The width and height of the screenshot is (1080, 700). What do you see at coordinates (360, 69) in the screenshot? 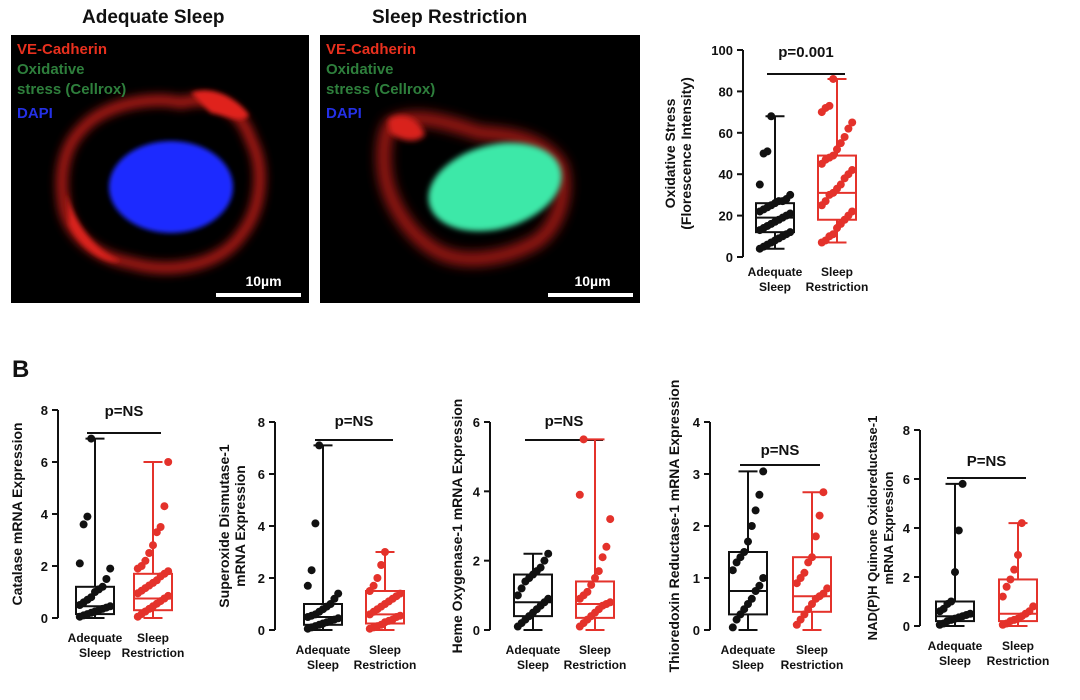
I see `label-oxidative: Oxidative` at bounding box center [360, 69].